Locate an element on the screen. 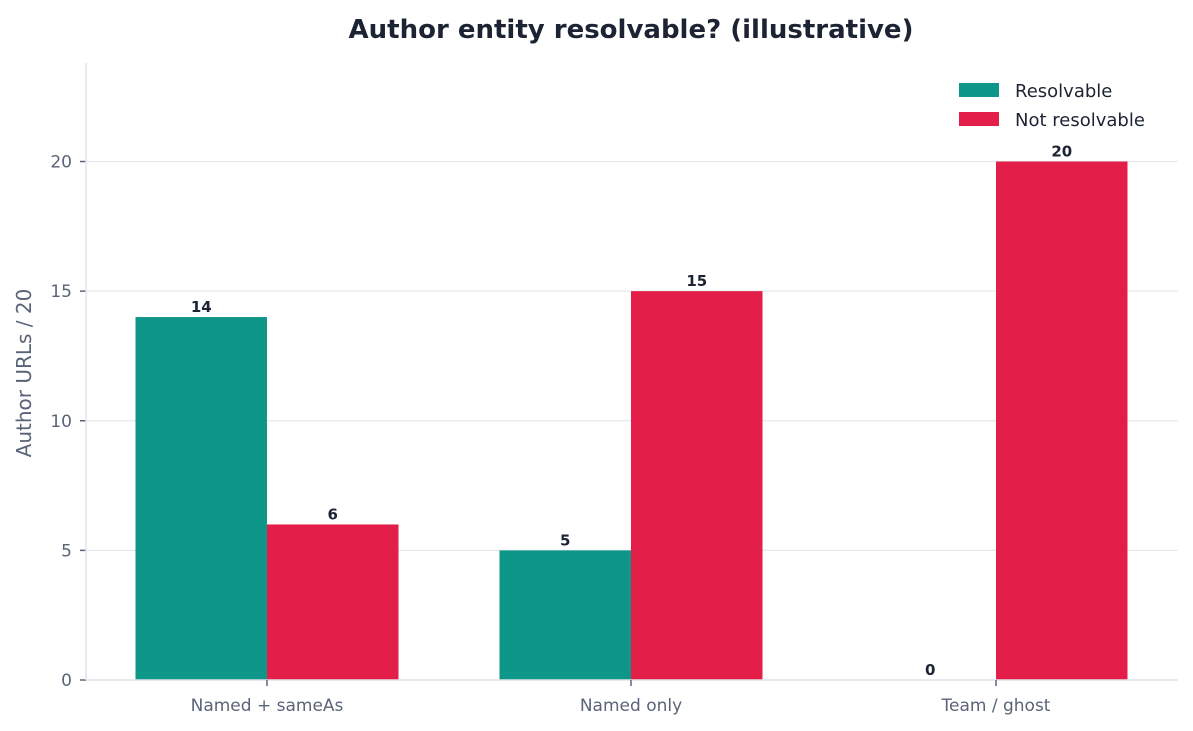 The width and height of the screenshot is (1193, 731). bar-value-label: 6 is located at coordinates (333, 514).